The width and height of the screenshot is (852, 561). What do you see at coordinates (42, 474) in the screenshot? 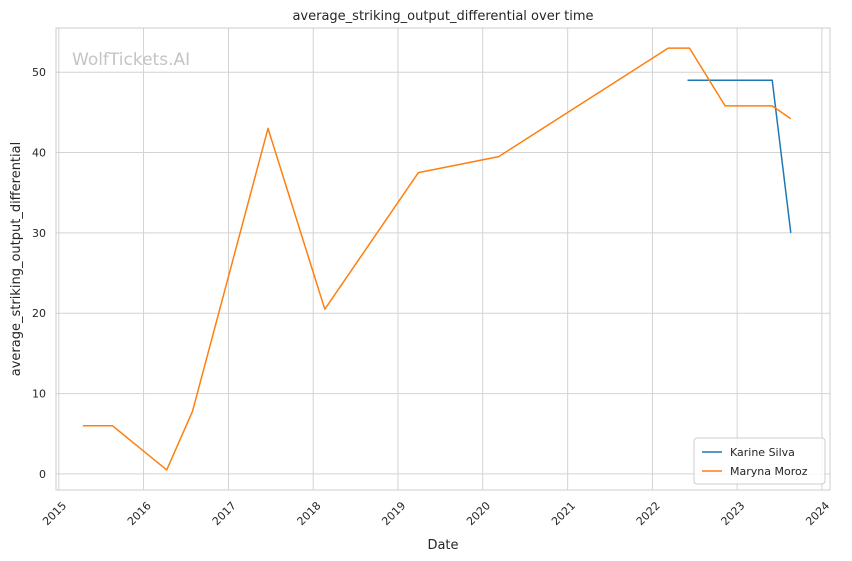
I see `y-tick-label: 0` at bounding box center [42, 474].